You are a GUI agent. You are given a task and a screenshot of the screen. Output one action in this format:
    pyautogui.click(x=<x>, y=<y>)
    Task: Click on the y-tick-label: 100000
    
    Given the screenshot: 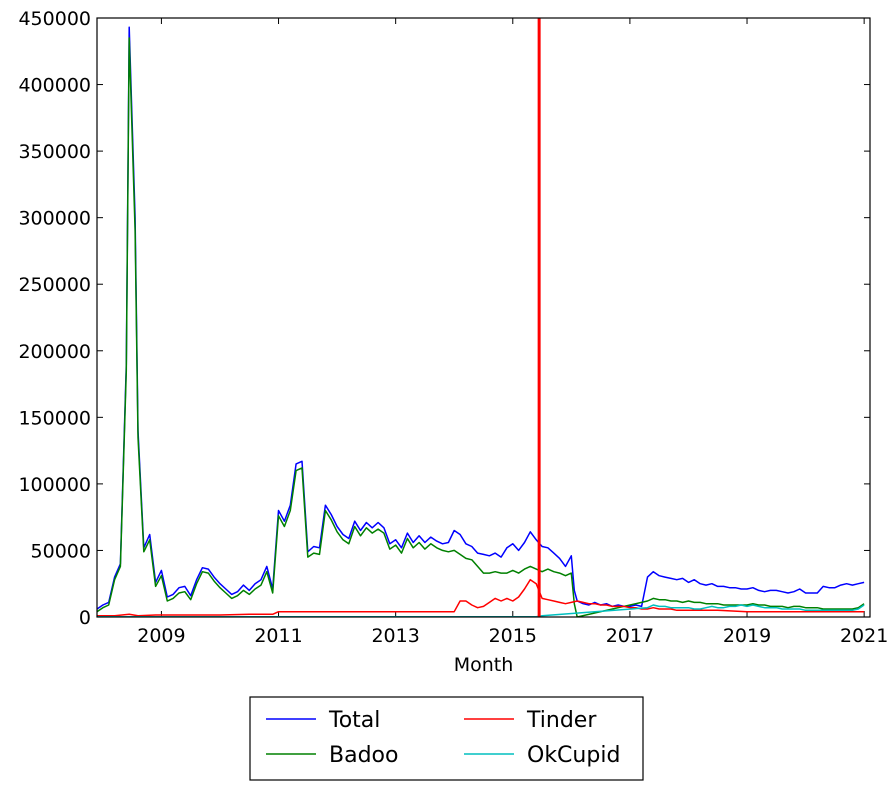 What is the action you would take?
    pyautogui.click(x=54, y=485)
    